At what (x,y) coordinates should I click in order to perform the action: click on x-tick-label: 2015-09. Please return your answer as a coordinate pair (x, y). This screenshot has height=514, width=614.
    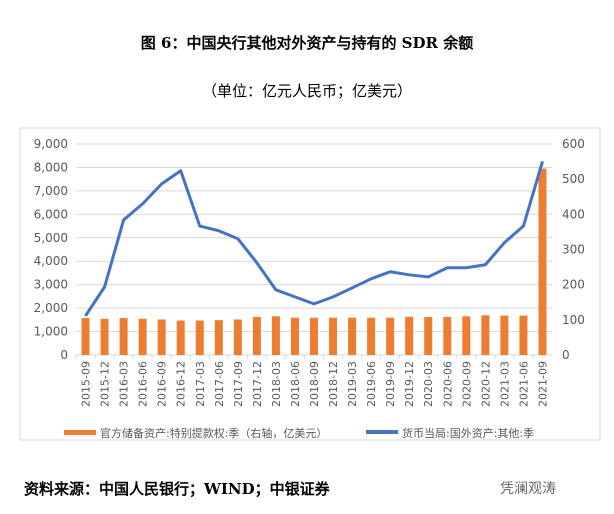
    Looking at the image, I should click on (86, 384).